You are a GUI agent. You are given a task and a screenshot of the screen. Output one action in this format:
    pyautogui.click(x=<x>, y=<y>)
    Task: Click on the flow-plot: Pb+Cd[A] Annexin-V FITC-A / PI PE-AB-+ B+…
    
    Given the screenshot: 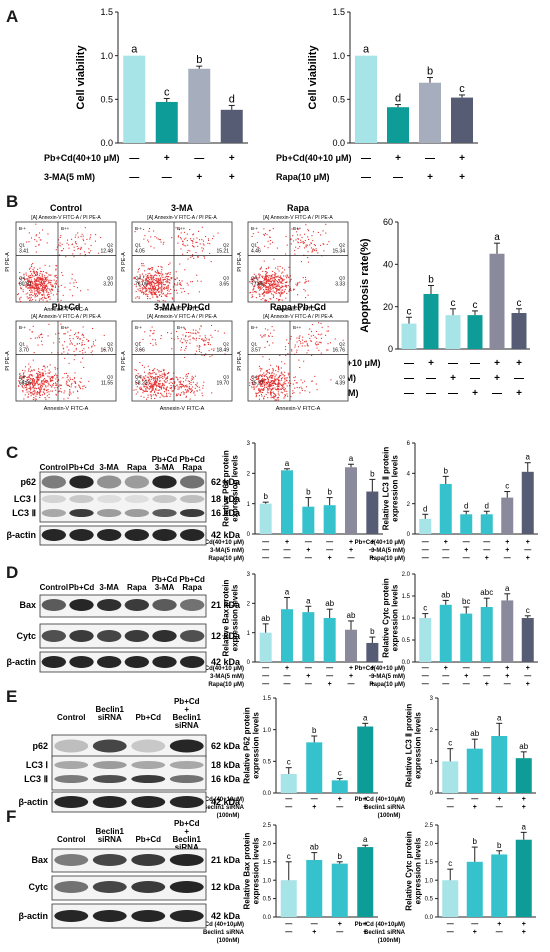 What is the action you would take?
    pyautogui.click(x=61, y=357)
    